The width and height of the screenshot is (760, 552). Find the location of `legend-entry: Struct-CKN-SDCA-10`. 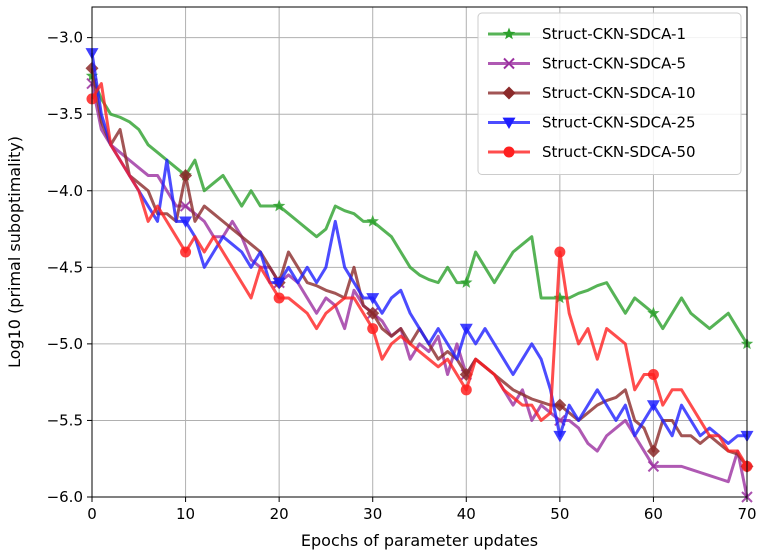

legend-entry: Struct-CKN-SDCA-10 is located at coordinates (592, 93).